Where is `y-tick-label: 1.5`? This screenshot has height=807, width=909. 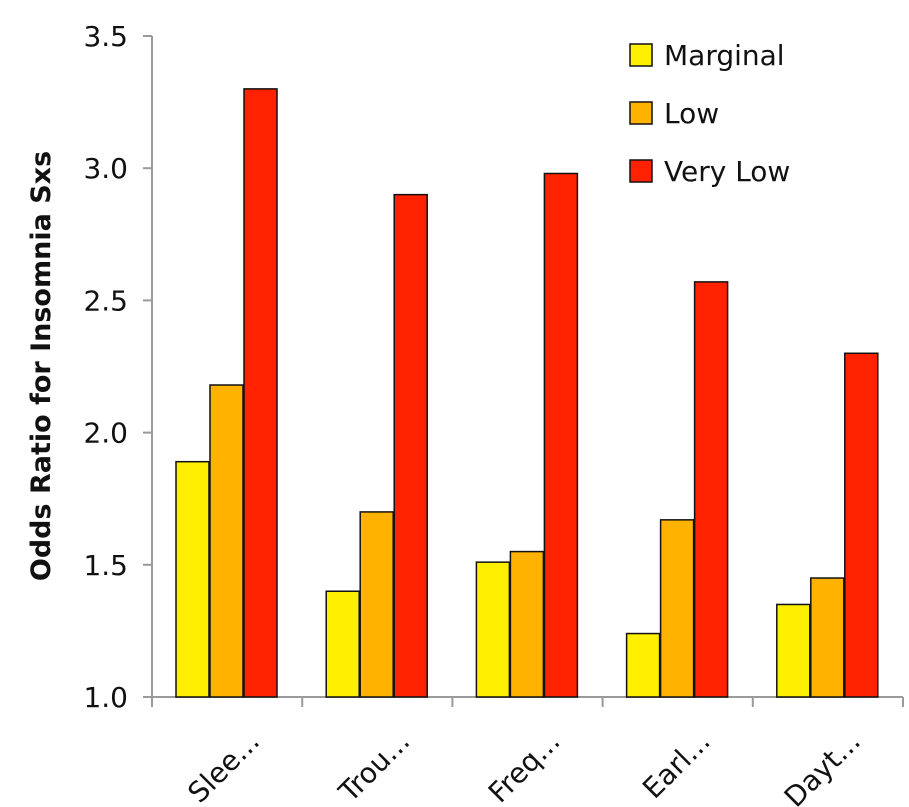
y-tick-label: 1.5 is located at coordinates (105, 565).